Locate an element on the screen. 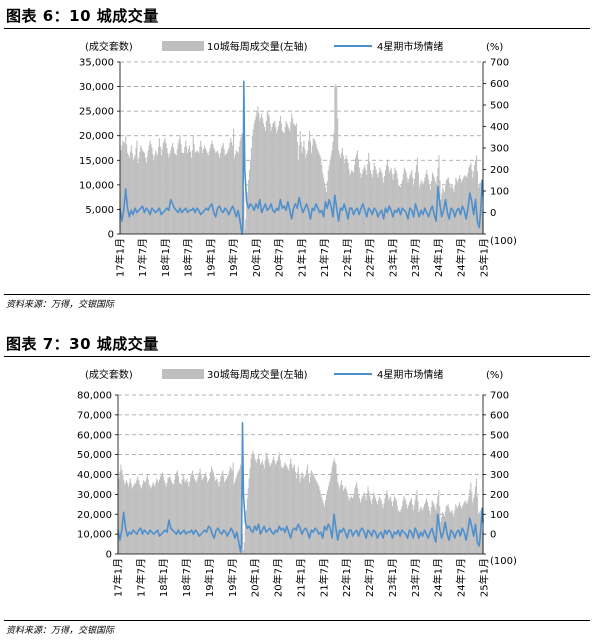 Image resolution: width=595 pixels, height=641 pixels. legend-bar-label: 30城每周成交量(左轴) is located at coordinates (257, 374).